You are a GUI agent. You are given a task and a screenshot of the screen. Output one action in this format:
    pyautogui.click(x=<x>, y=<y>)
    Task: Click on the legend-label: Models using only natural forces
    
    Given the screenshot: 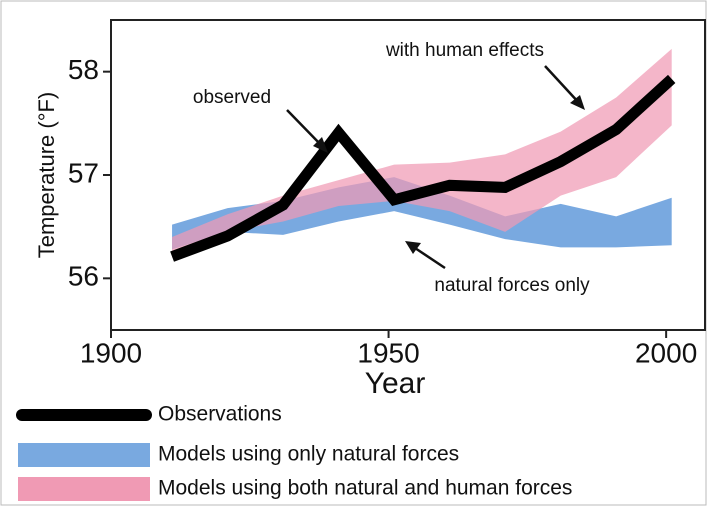 What is the action you would take?
    pyautogui.click(x=308, y=454)
    